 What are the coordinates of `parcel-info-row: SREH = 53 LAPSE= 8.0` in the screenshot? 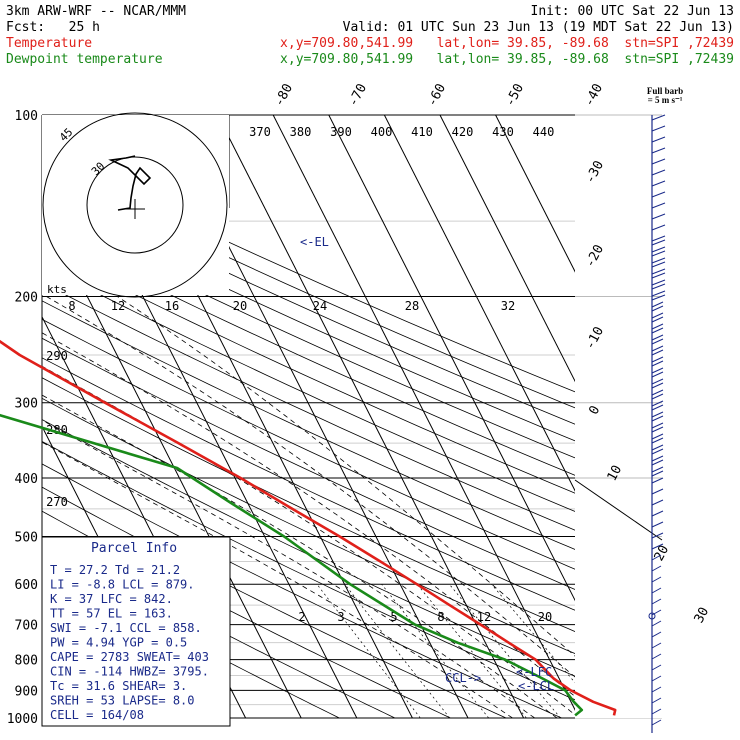 It's located at (122, 701).